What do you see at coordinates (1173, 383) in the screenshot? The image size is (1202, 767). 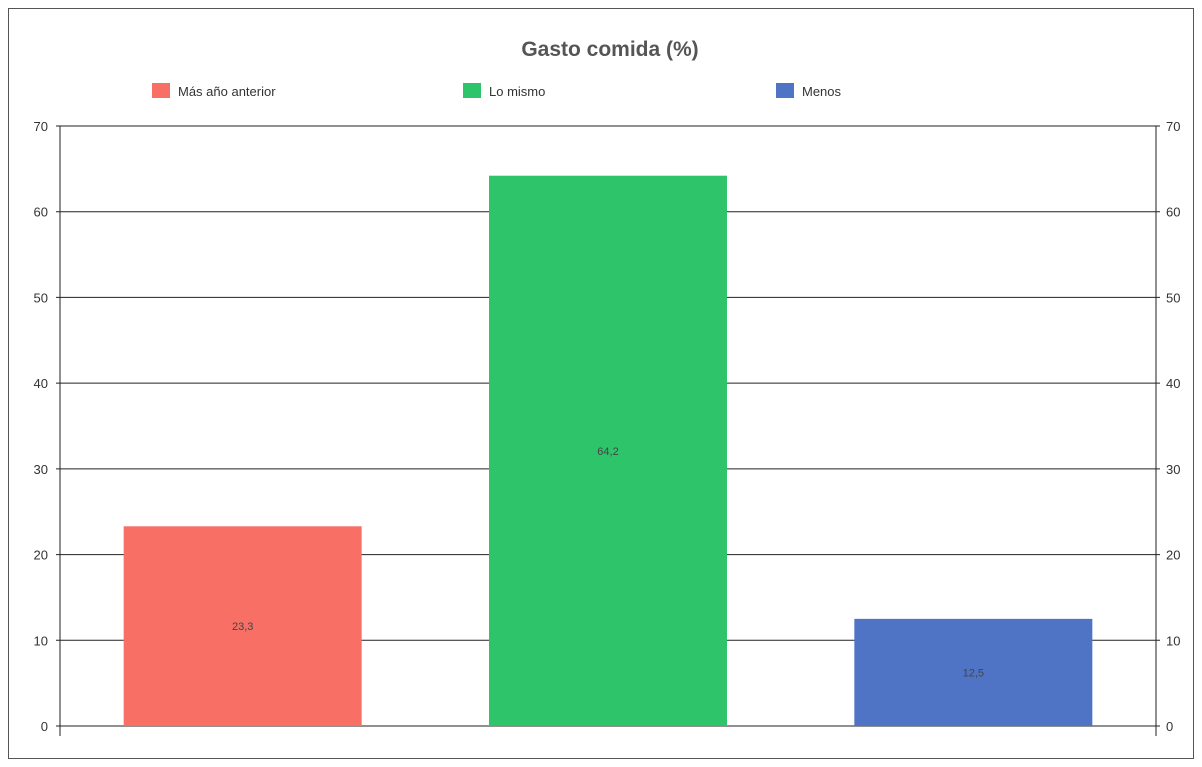 I see `y-tick-label-right: 40` at bounding box center [1173, 383].